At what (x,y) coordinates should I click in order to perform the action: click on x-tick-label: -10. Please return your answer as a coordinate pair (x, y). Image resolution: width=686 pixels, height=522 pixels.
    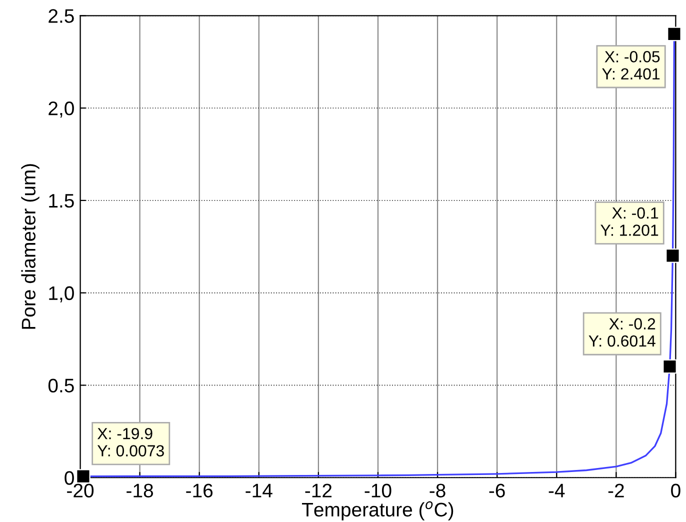
    Looking at the image, I should click on (378, 491).